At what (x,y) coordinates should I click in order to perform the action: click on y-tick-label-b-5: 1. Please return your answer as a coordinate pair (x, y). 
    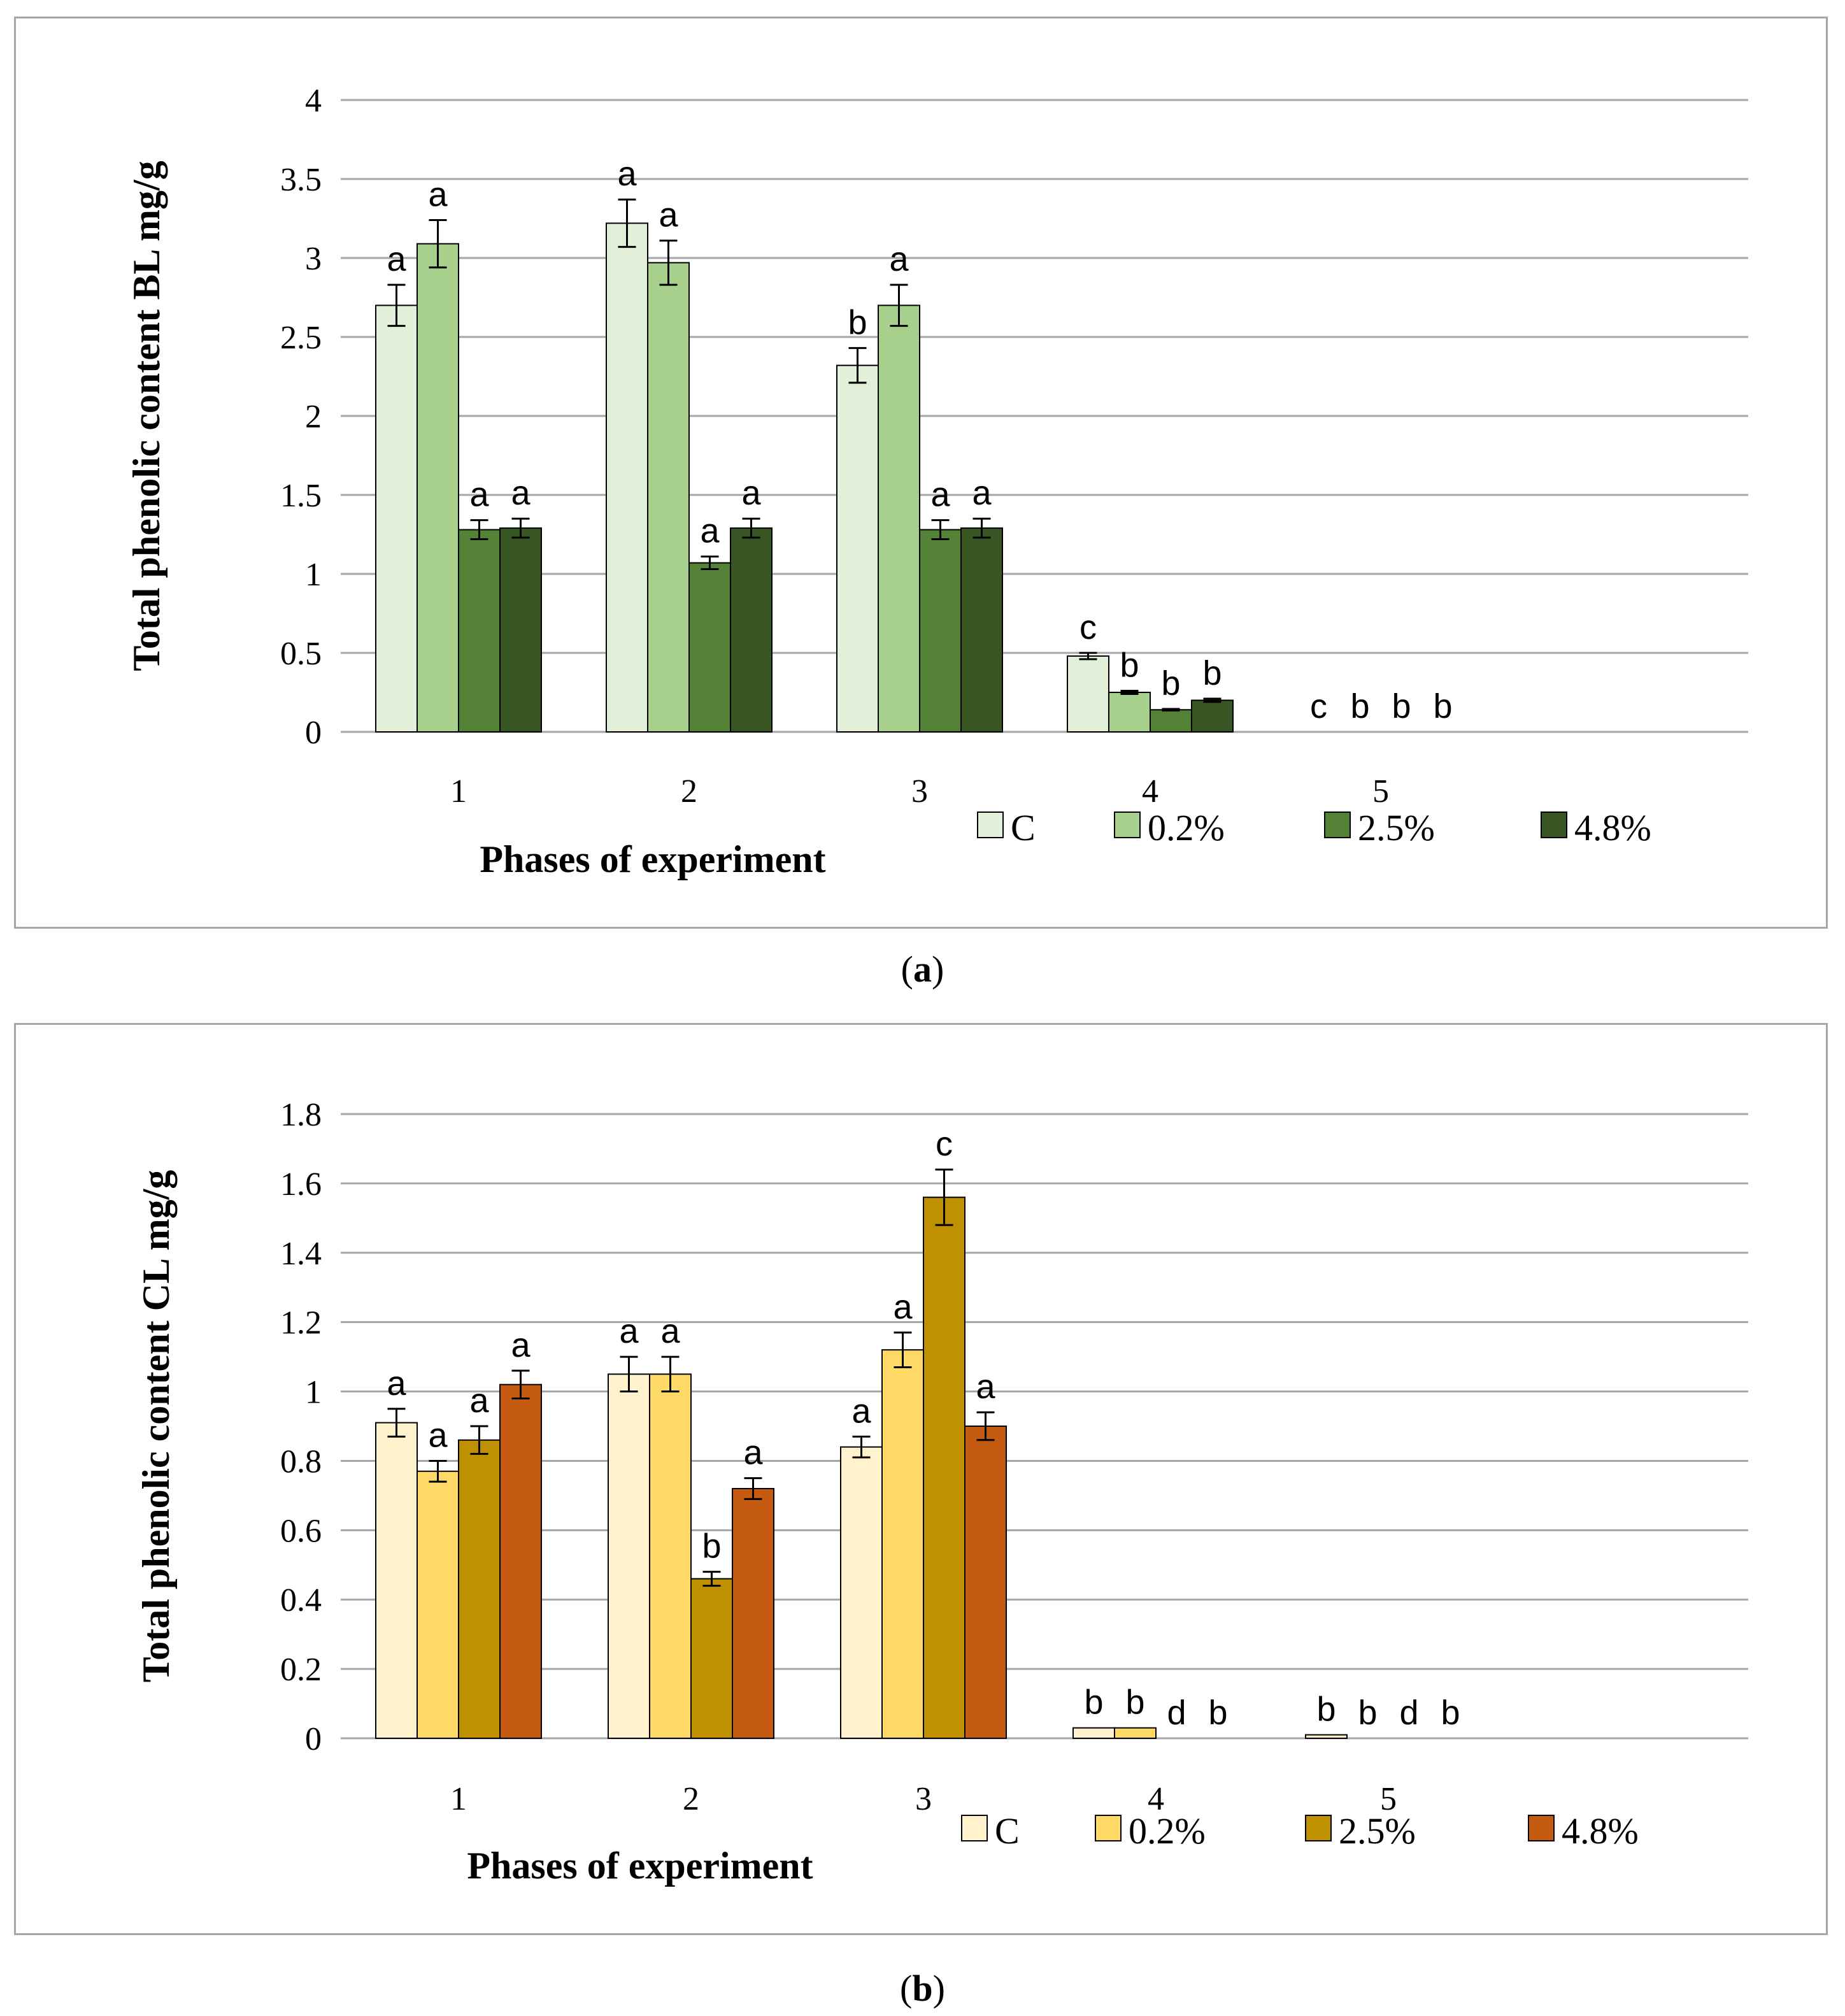
    Looking at the image, I should click on (313, 1393).